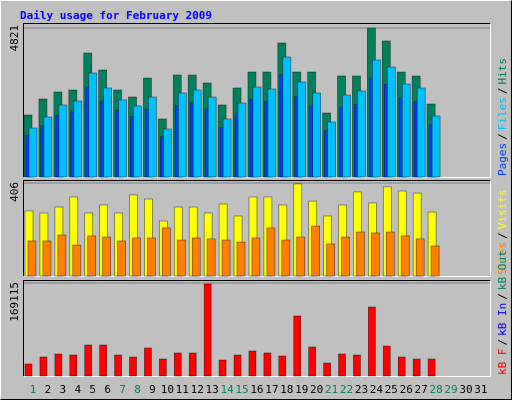 The width and height of the screenshot is (512, 400). Describe the element at coordinates (107, 389) in the screenshot. I see `x-tick-label: 6` at that location.